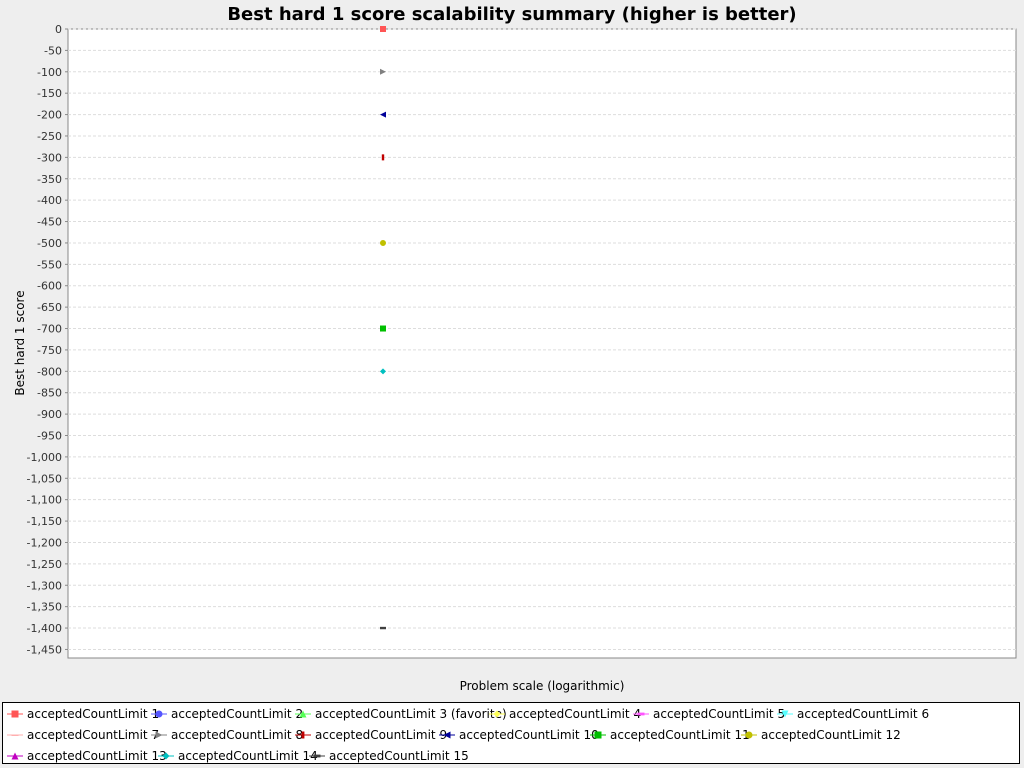 This screenshot has width=1024, height=768. I want to click on y-tick-label: -400, so click(49, 200).